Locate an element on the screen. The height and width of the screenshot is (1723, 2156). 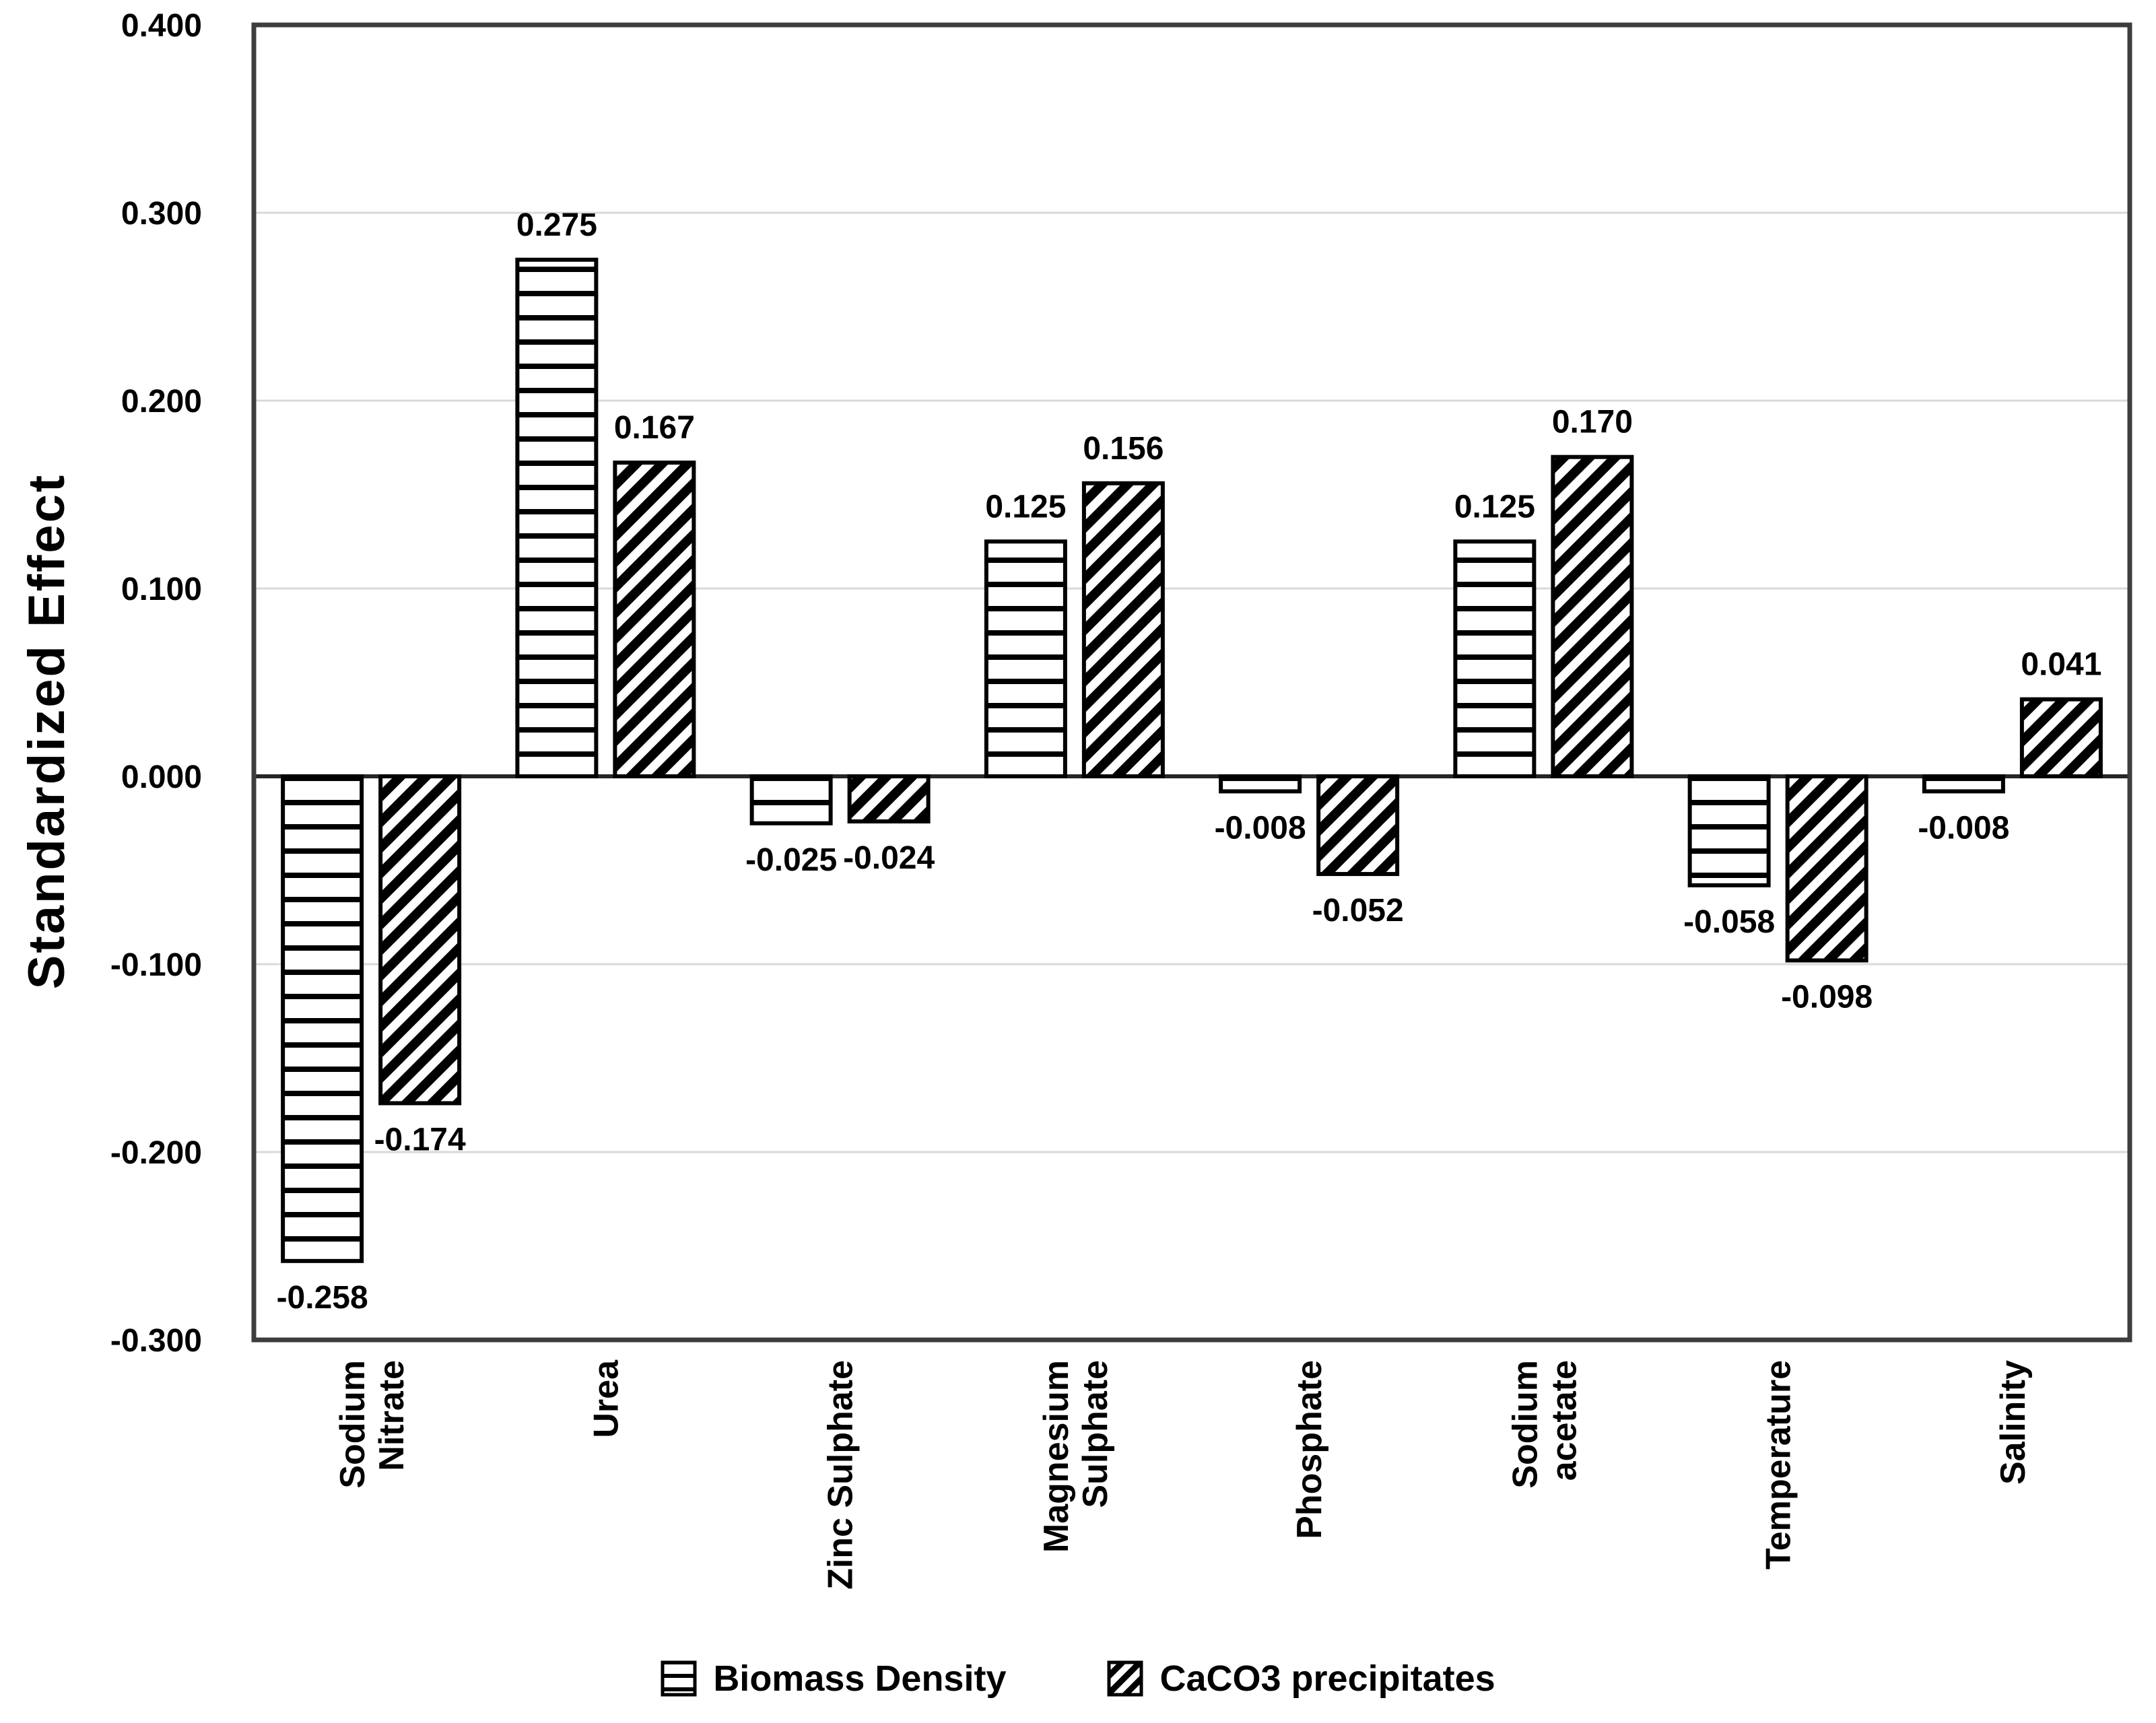
y-tick-label: 0.000 is located at coordinates (161, 777).